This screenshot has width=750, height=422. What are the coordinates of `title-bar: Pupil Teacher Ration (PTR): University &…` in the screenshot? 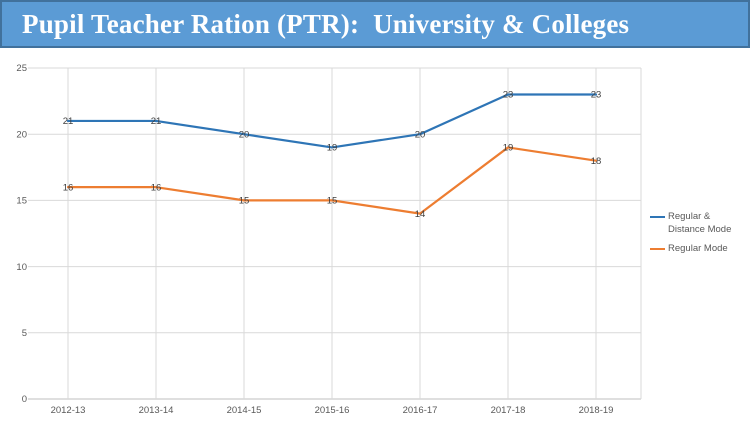 It's located at (375, 24).